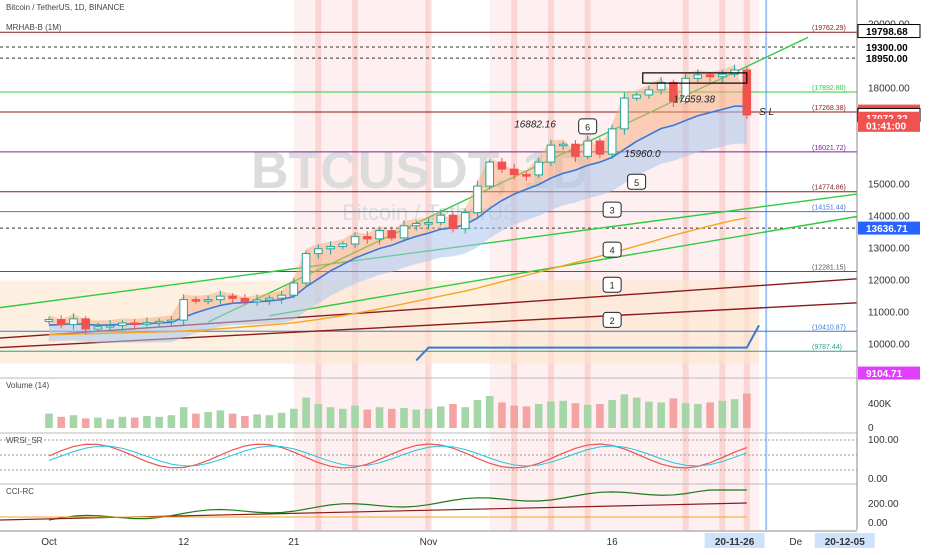 This screenshot has height=555, width=932. What do you see at coordinates (845, 542) in the screenshot?
I see `date-badge-1: 20-12-05` at bounding box center [845, 542].